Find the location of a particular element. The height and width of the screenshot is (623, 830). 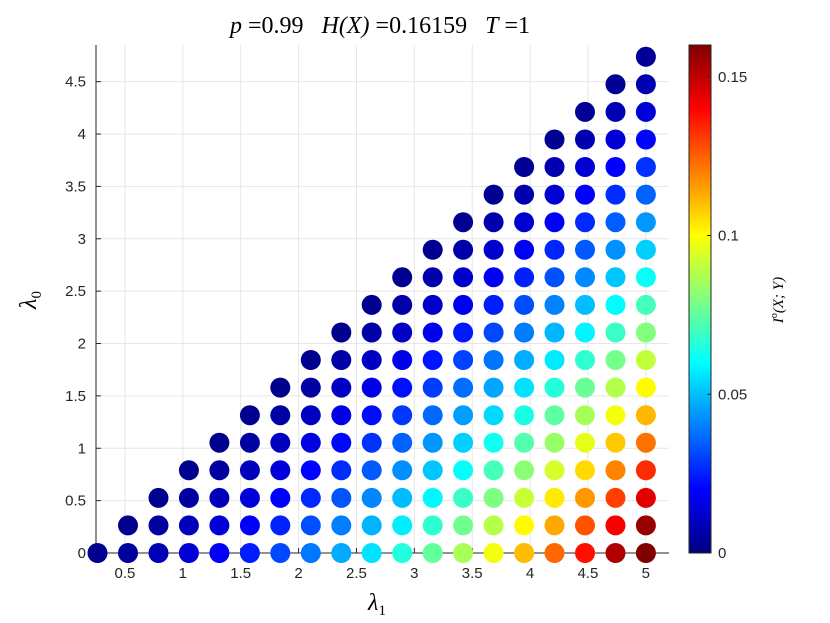

y-tick-label: 4.5 is located at coordinates (75, 82).